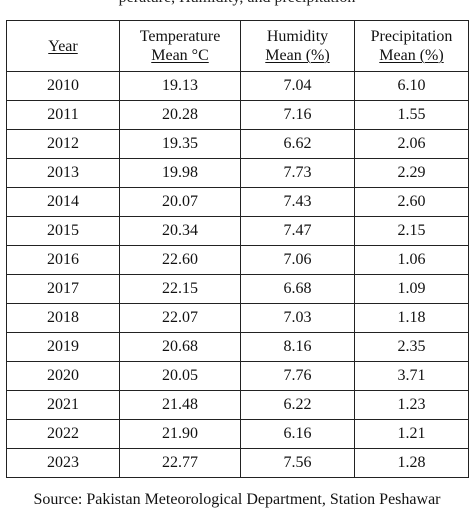 This screenshot has width=474, height=514. I want to click on cell-precipitation: 1.09, so click(411, 289).